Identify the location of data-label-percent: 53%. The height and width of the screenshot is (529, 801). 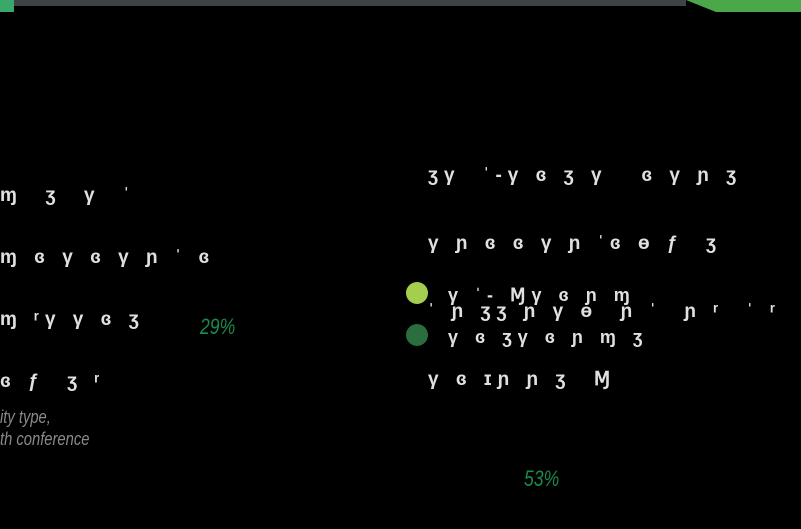
(542, 478).